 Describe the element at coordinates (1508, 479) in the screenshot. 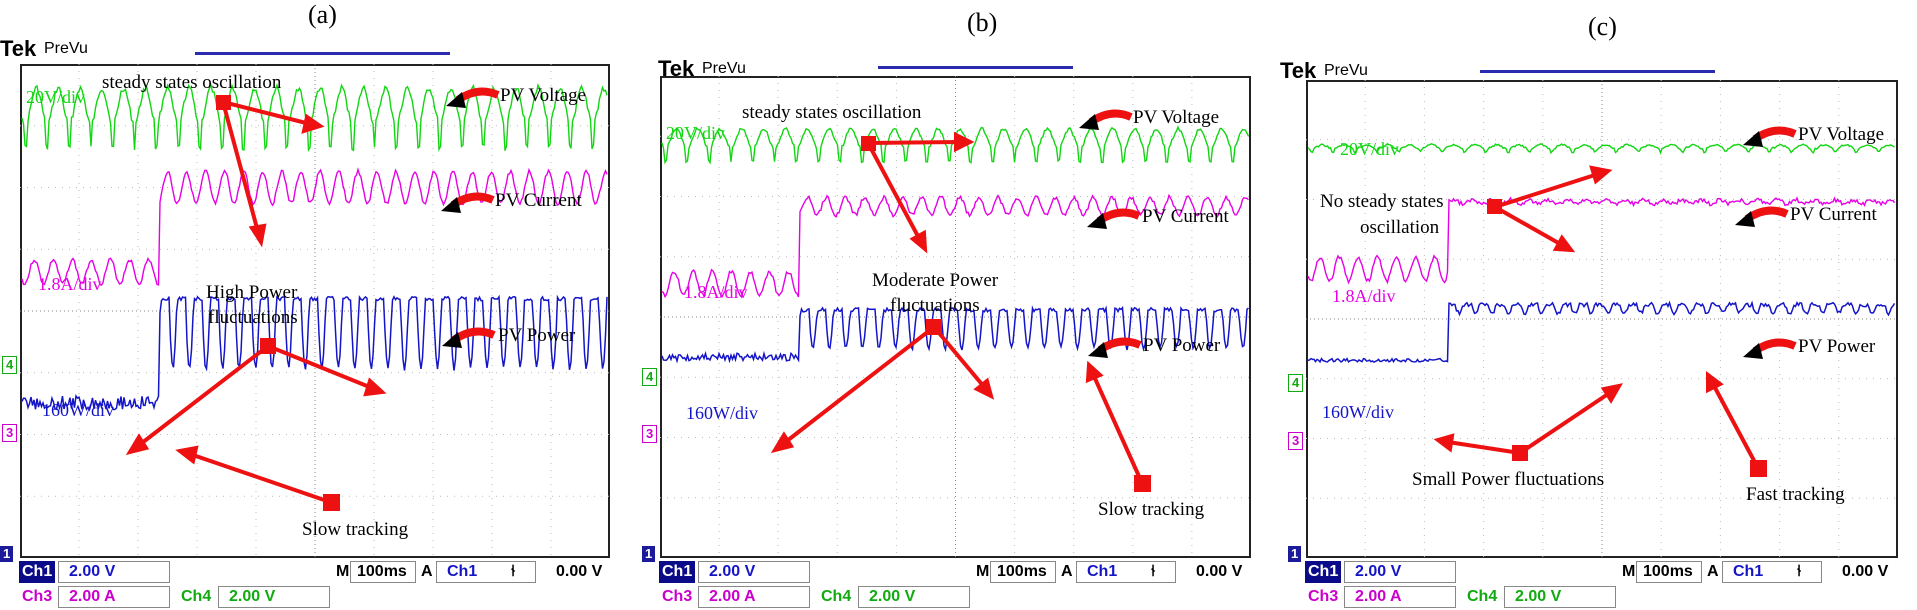

I see `annotation-fluctuations: Small Power fluctuations` at that location.